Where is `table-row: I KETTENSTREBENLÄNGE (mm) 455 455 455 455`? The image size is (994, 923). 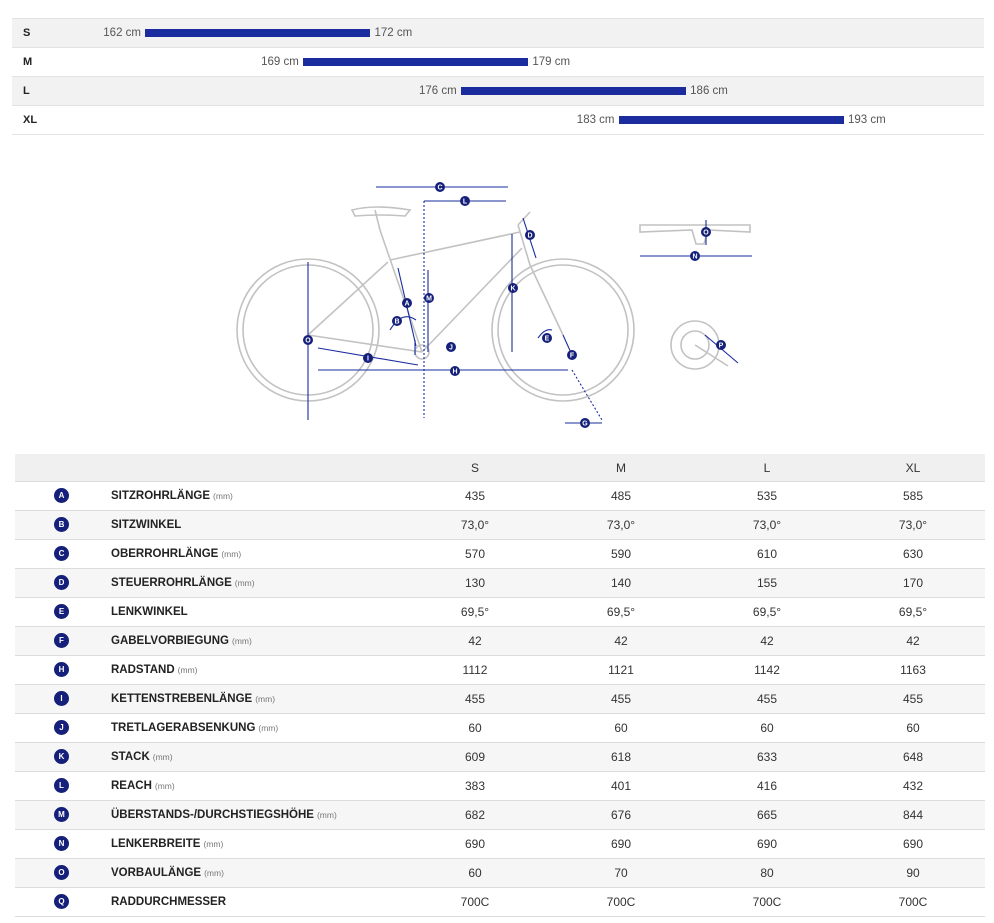 table-row: I KETTENSTREBENLÄNGE (mm) 455 455 455 455 is located at coordinates (500, 699).